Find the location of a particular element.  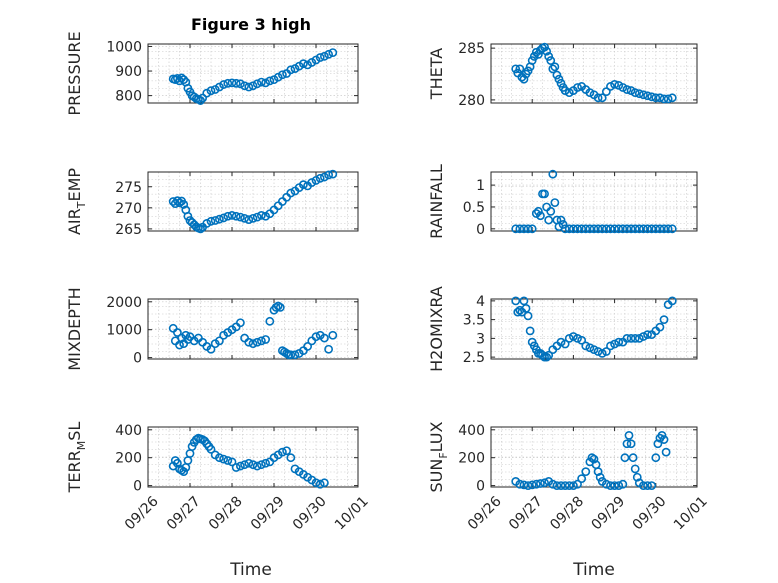

theta-ytick-label: 285 is located at coordinates (471, 49).